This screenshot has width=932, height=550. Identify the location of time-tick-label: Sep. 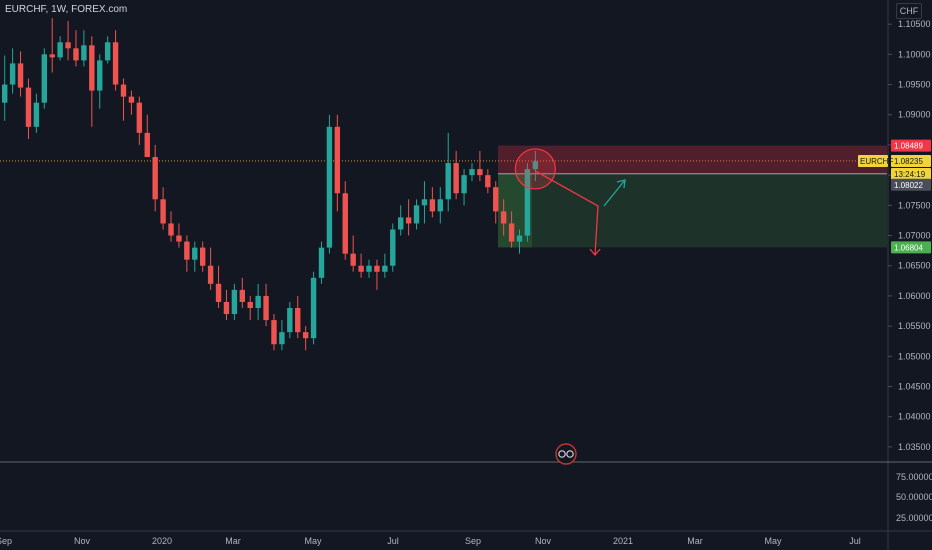
(6, 541).